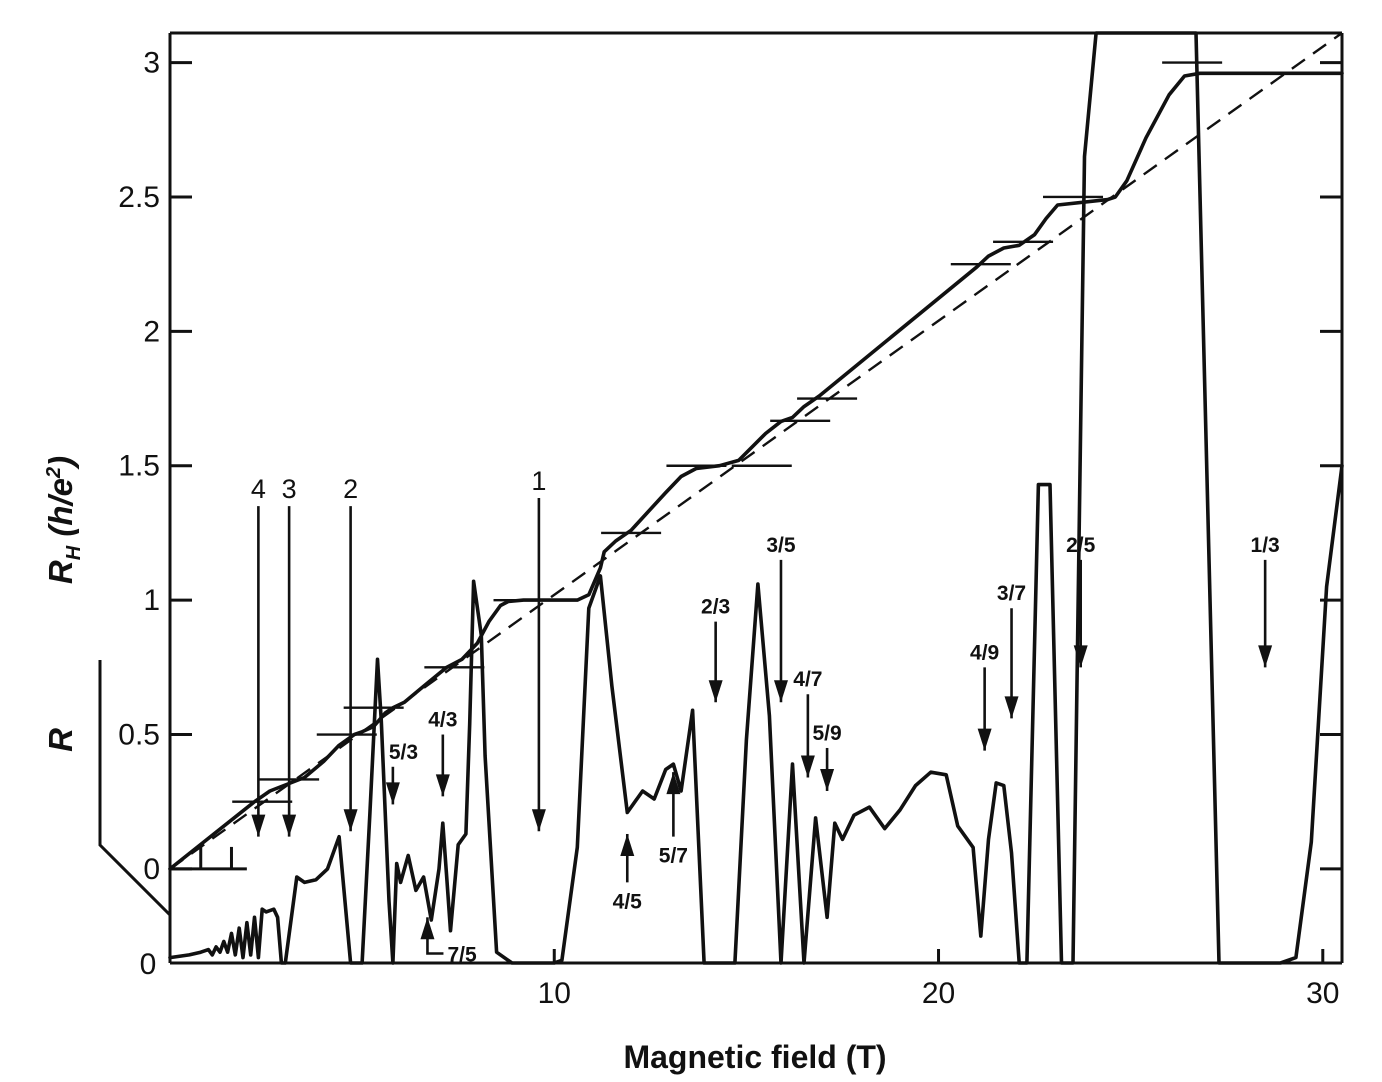 The image size is (1382, 1082). What do you see at coordinates (538, 481) in the screenshot?
I see `arrow-label: 1` at bounding box center [538, 481].